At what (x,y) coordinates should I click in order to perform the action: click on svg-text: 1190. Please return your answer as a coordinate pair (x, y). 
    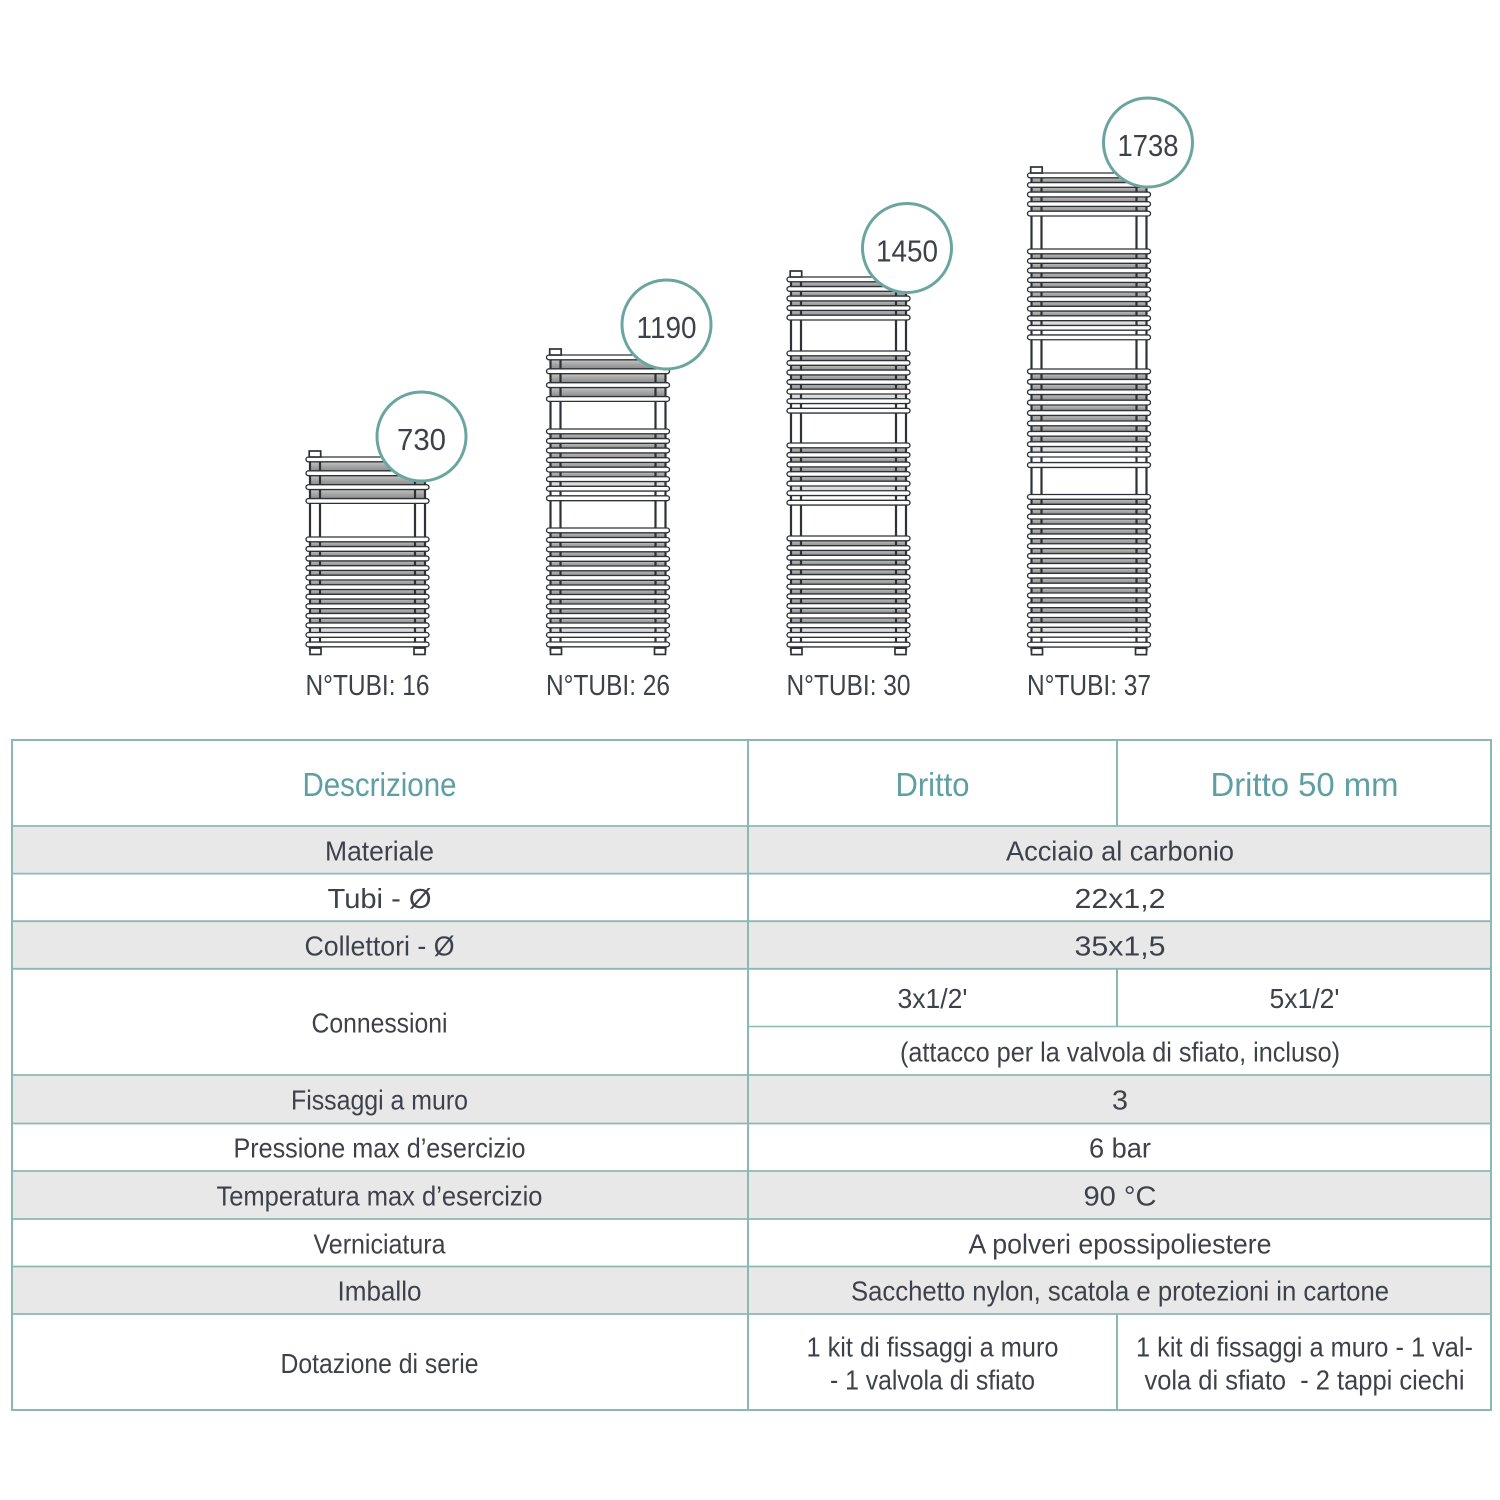
    Looking at the image, I should click on (667, 327).